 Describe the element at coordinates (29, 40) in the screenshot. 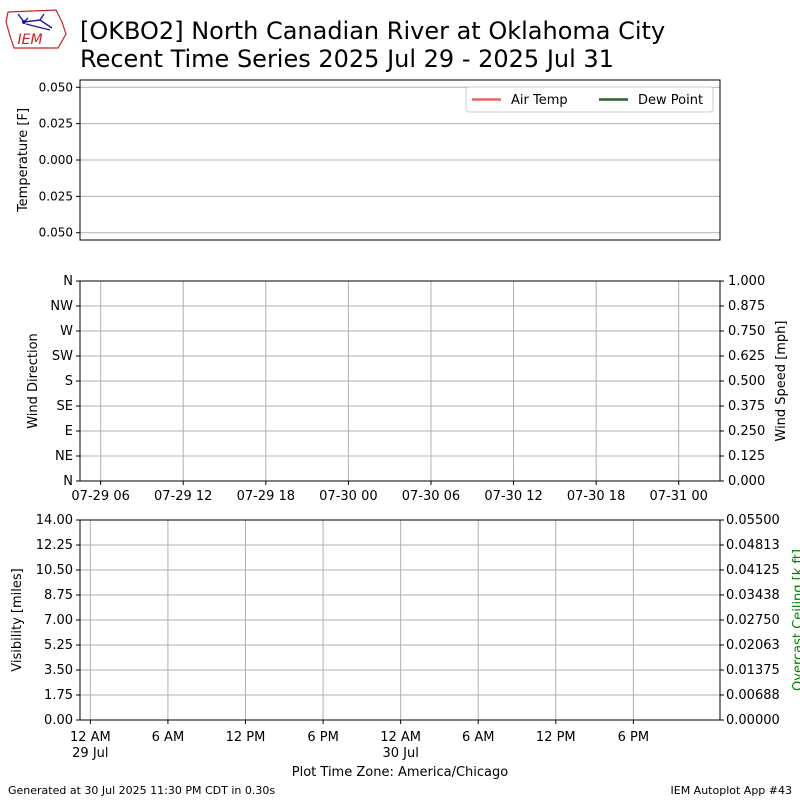

I see `logo-text: IEM` at that location.